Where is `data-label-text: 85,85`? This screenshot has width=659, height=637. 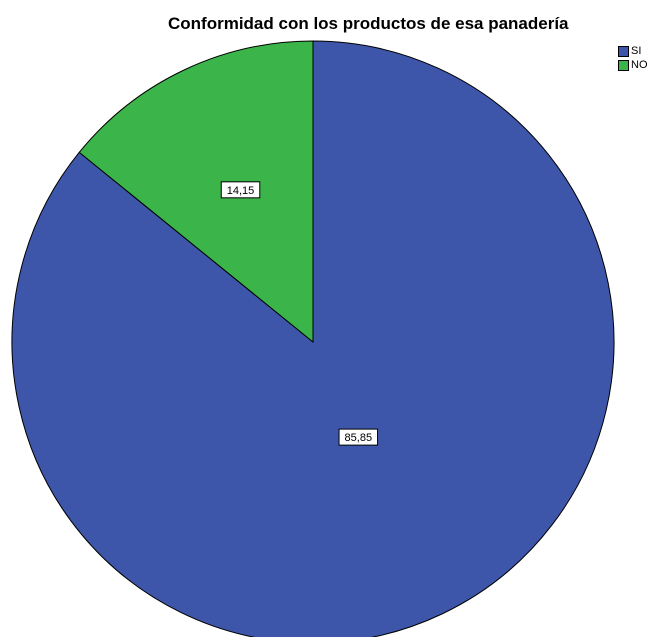 data-label-text: 85,85 is located at coordinates (359, 438).